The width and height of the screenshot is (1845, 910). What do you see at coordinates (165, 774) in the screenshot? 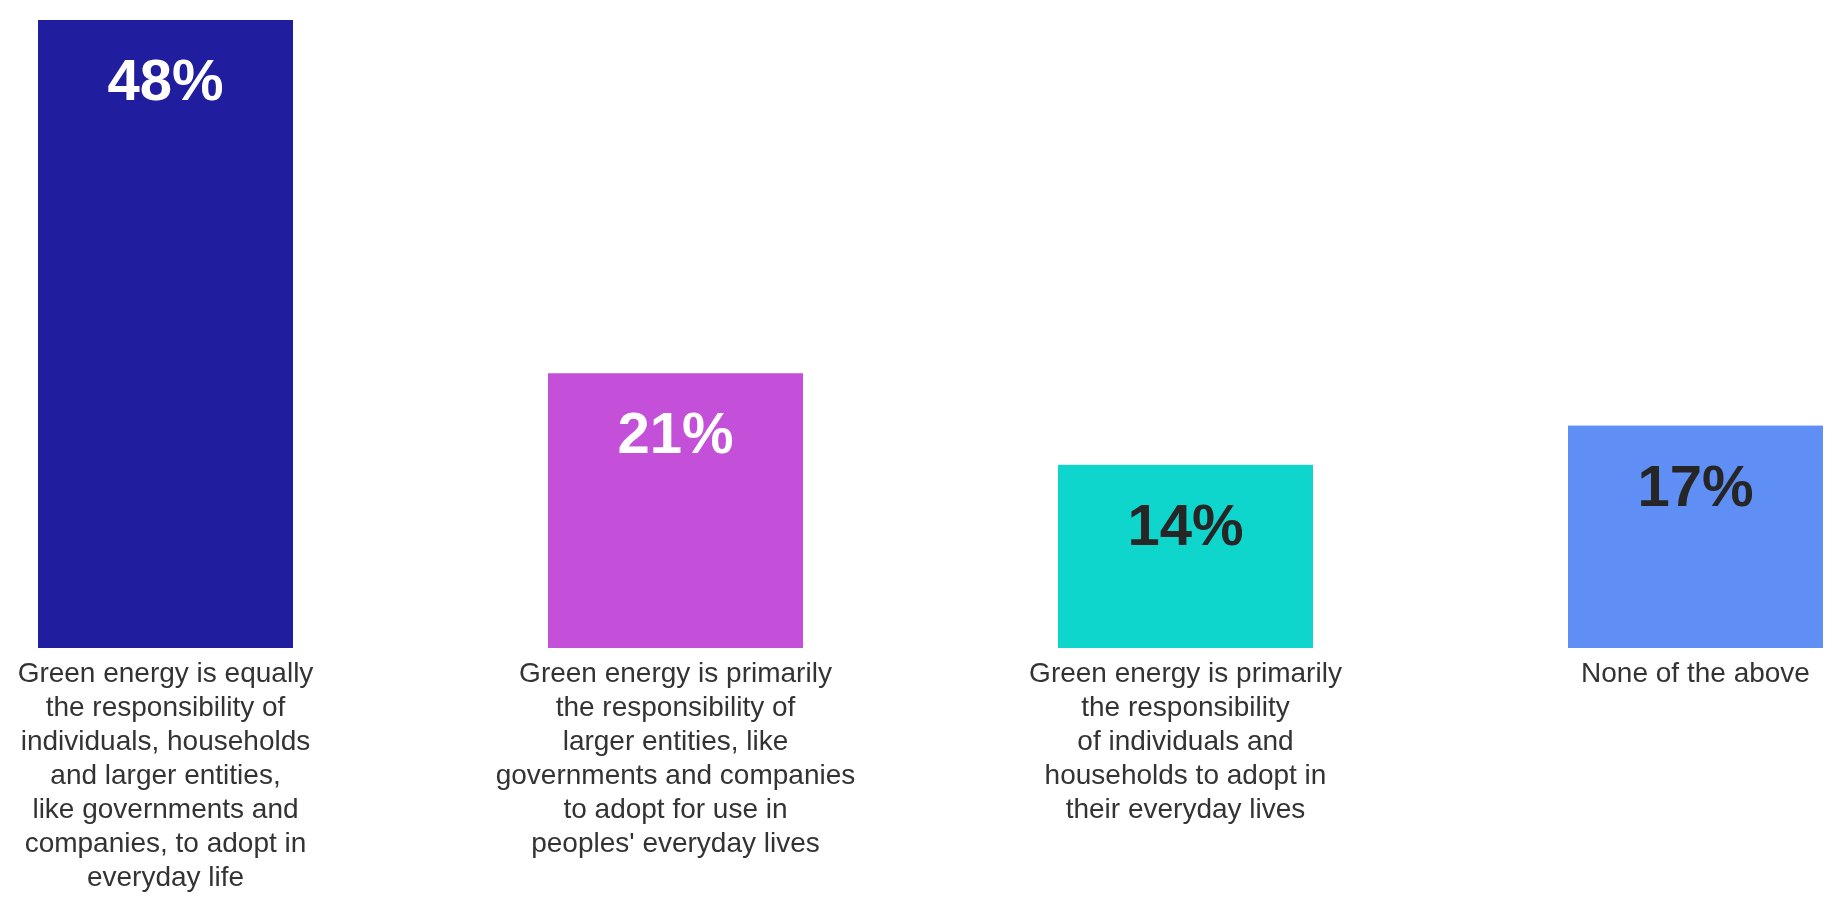
I see `x-tick-label: Green energy is equally the responsibility of individuals, households and larger entities, like governments and companies, to adopt in everyday life` at bounding box center [165, 774].